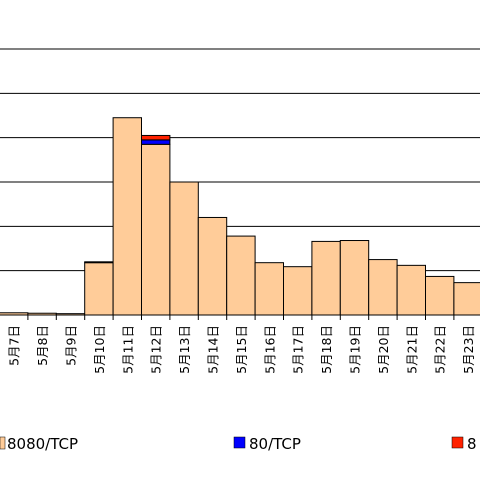  I want to click on legend-label-third: 8, so click(472, 444).